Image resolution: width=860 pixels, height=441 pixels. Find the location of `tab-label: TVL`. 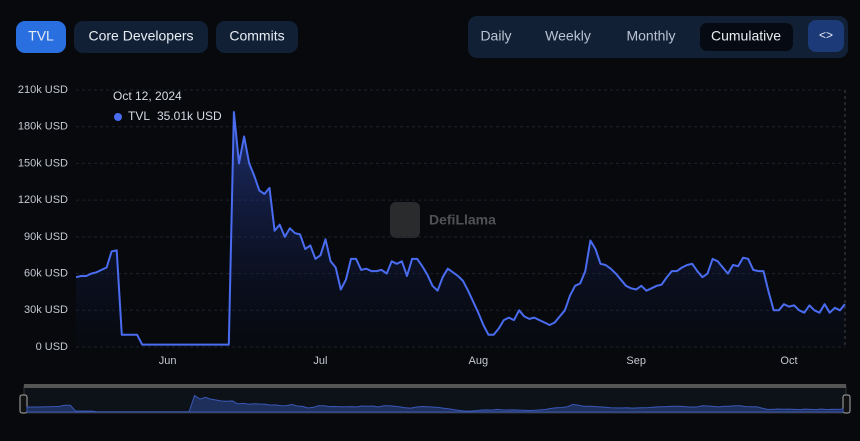

tab-label: TVL is located at coordinates (41, 36).